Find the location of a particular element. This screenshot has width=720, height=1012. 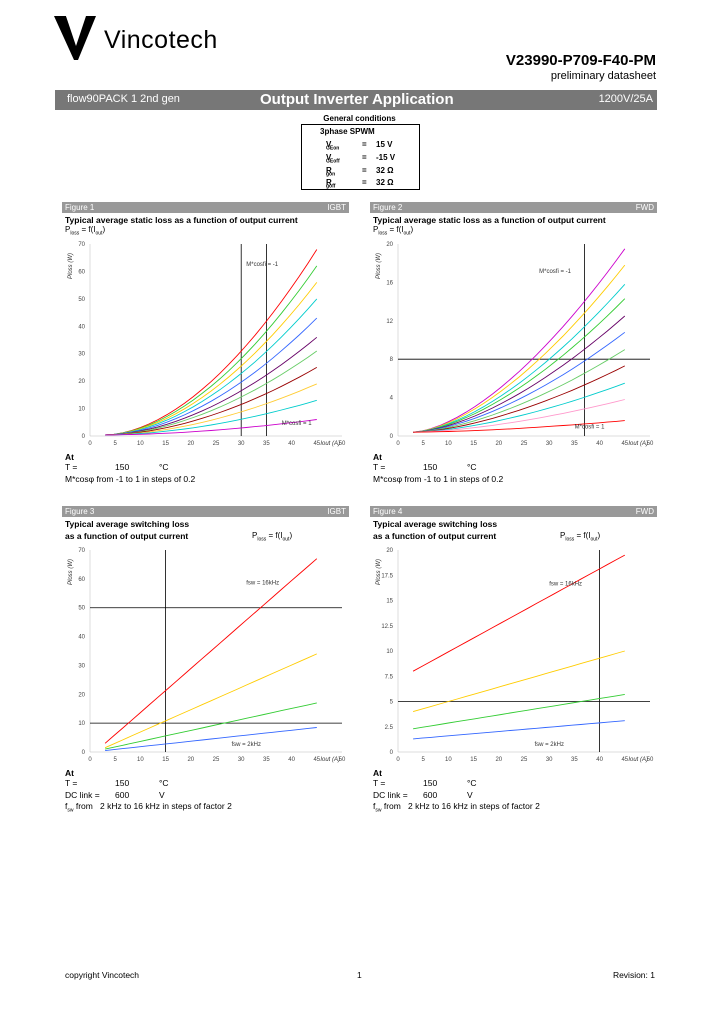

y-tick-label: 60 is located at coordinates (81, 580).